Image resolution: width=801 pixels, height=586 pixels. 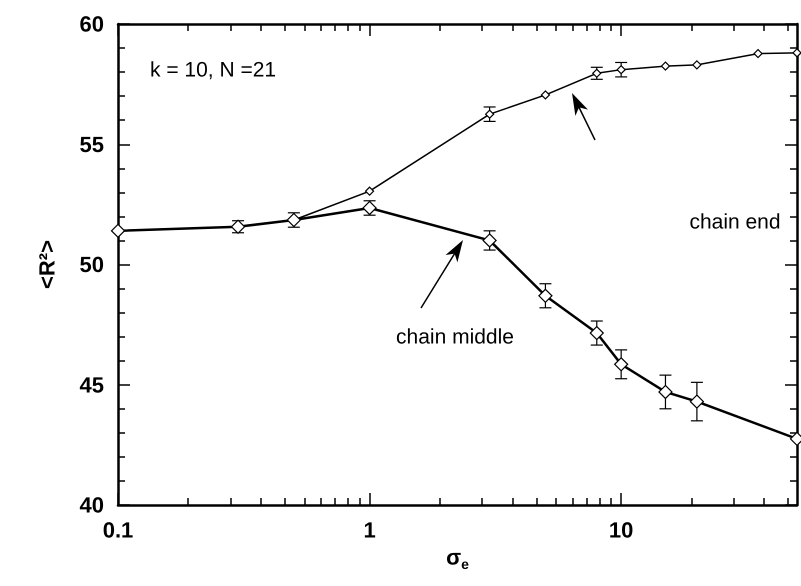 What do you see at coordinates (118, 530) in the screenshot?
I see `x-tick-label: 0.1` at bounding box center [118, 530].